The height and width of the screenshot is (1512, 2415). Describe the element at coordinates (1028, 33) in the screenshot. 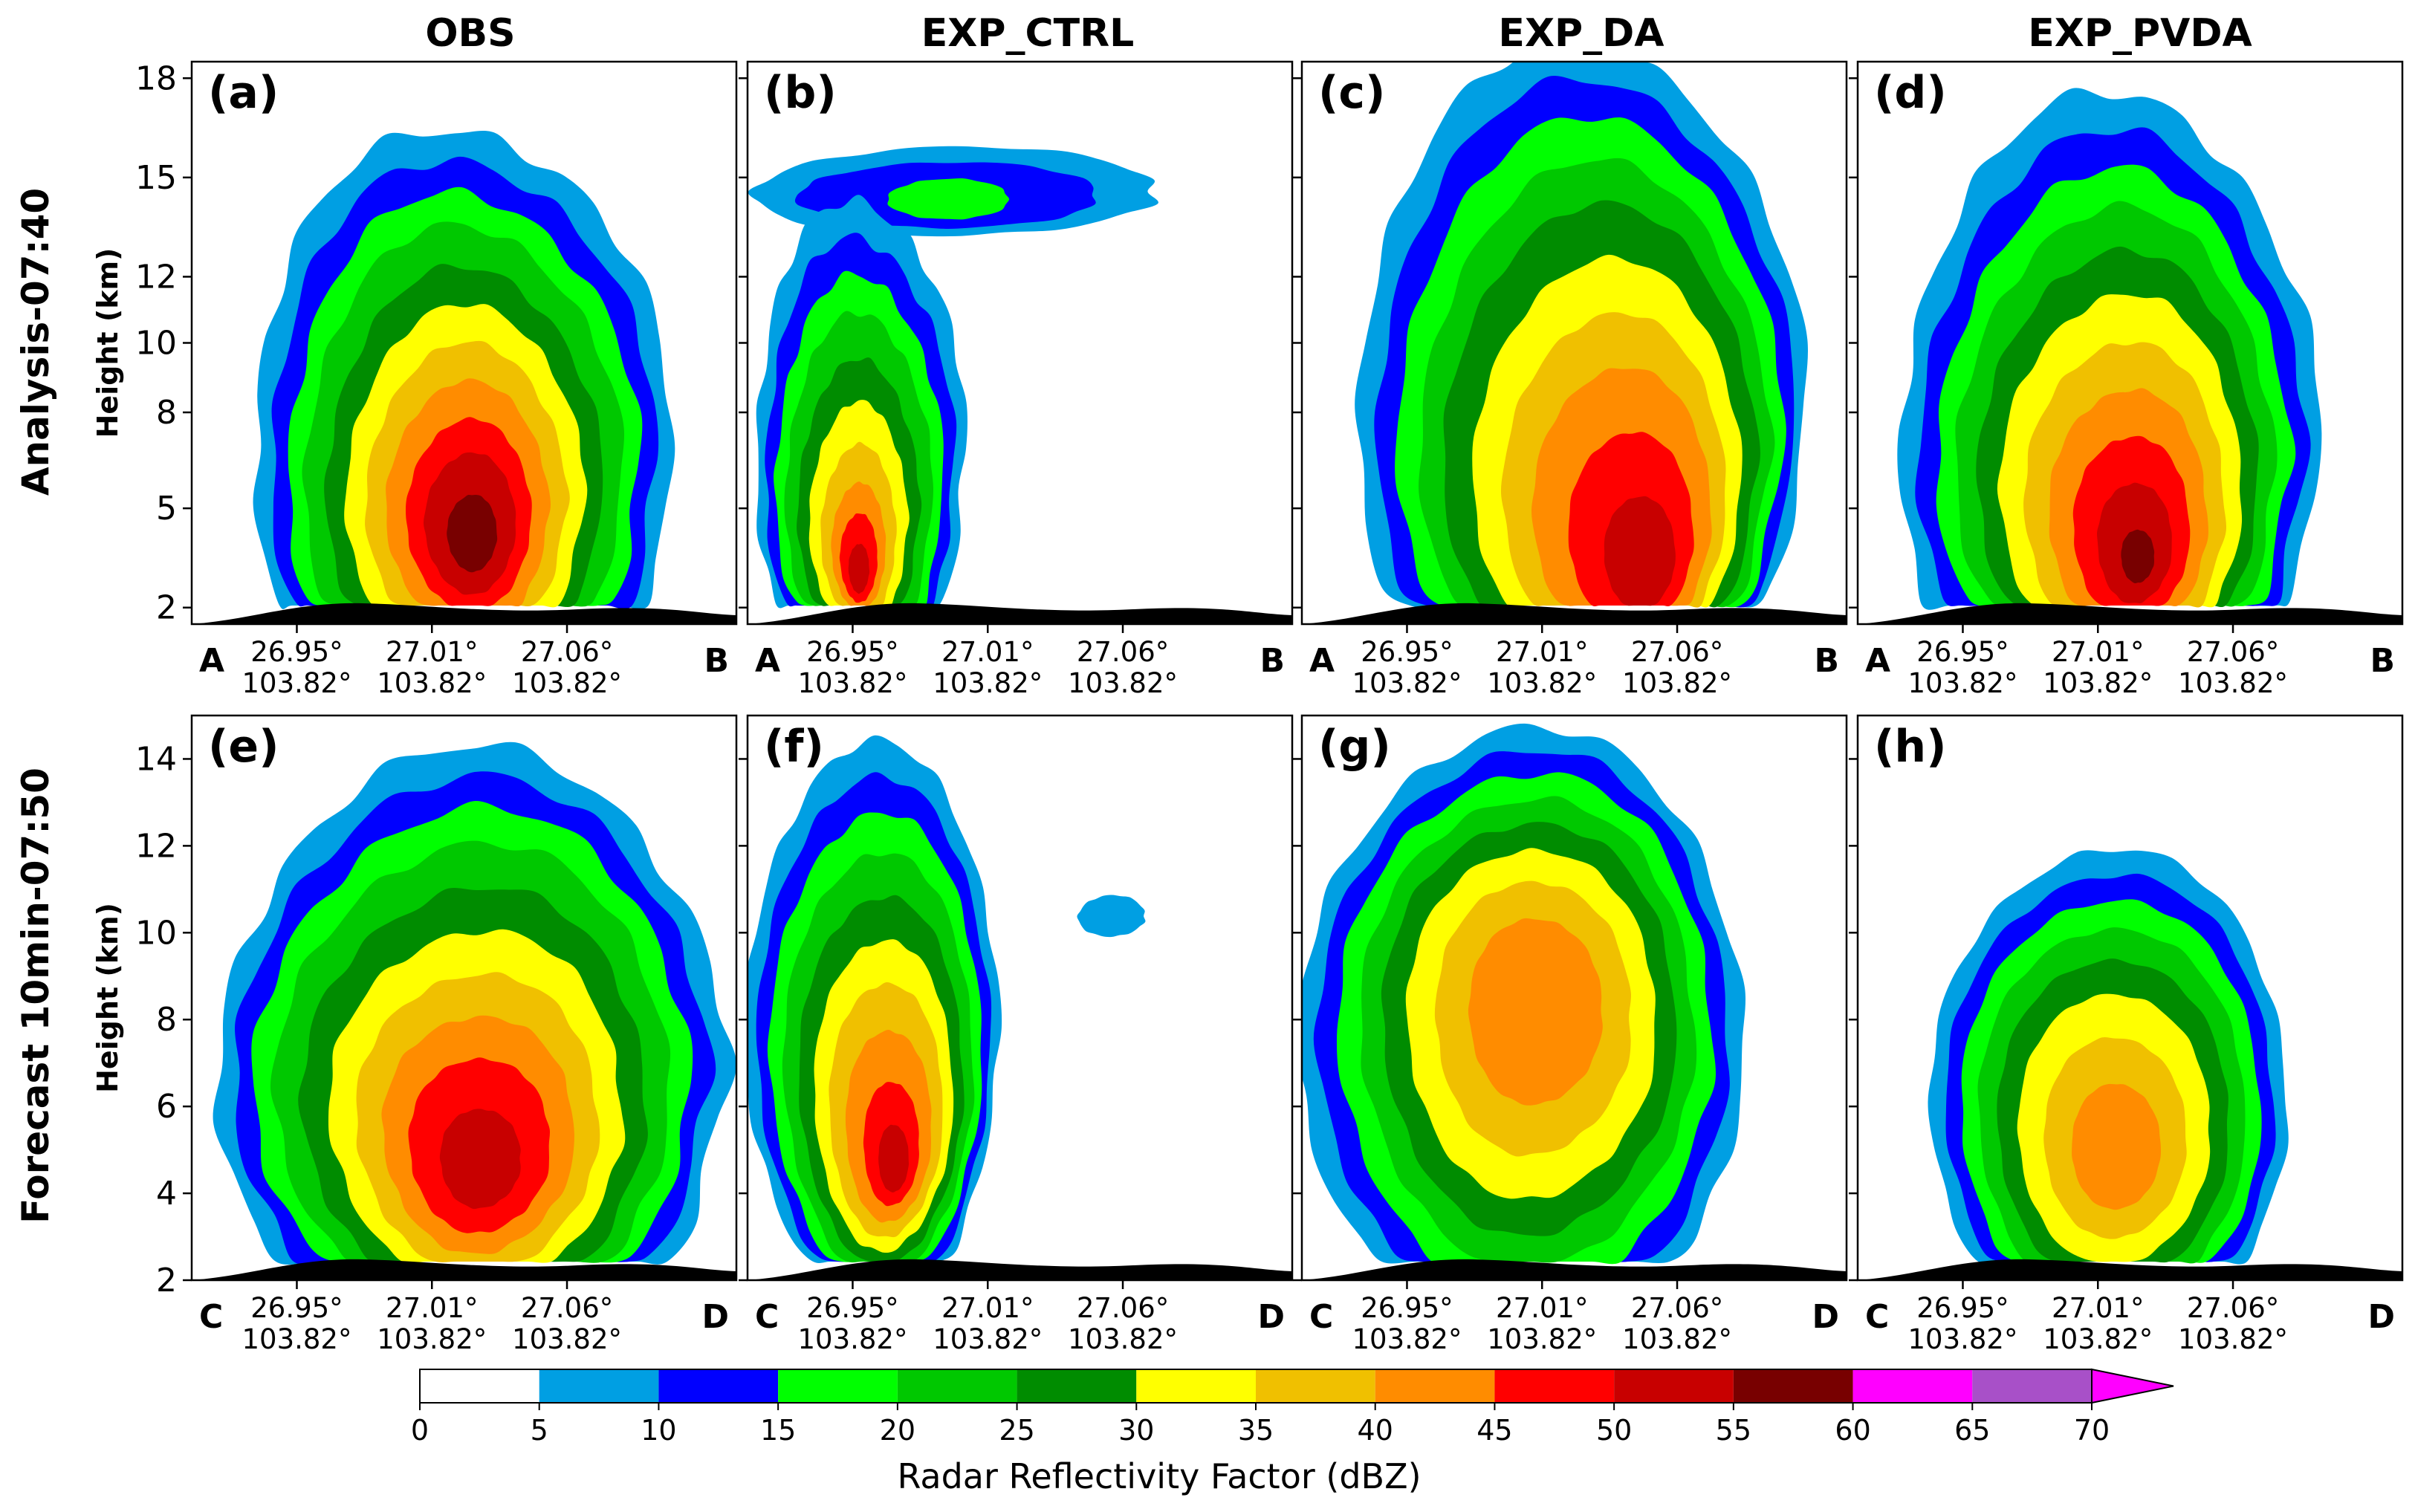

I see `column-title-exp-ctrl: EXP_CTRL` at that location.